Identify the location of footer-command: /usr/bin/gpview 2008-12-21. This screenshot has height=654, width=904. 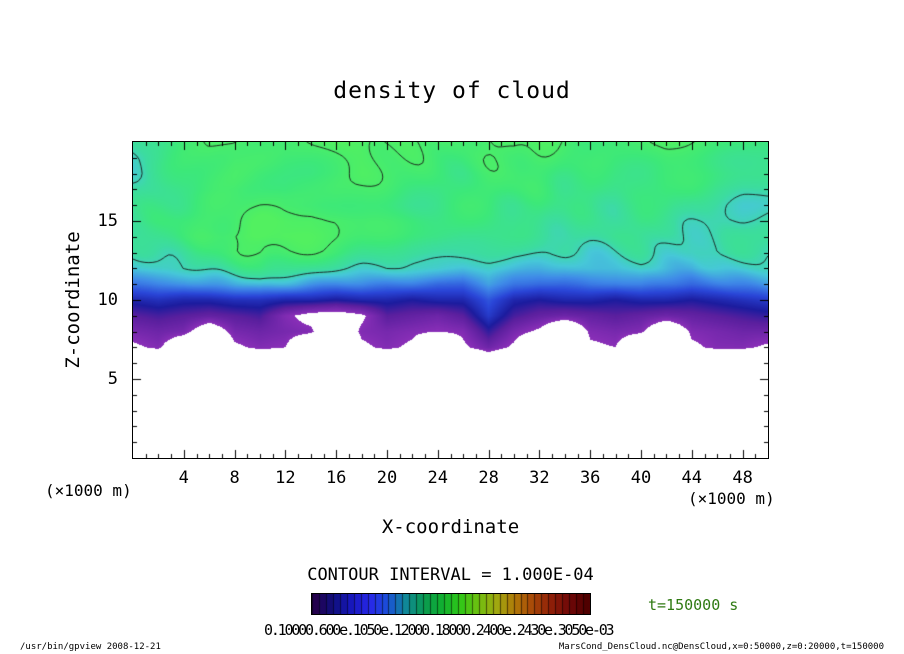
(90, 647).